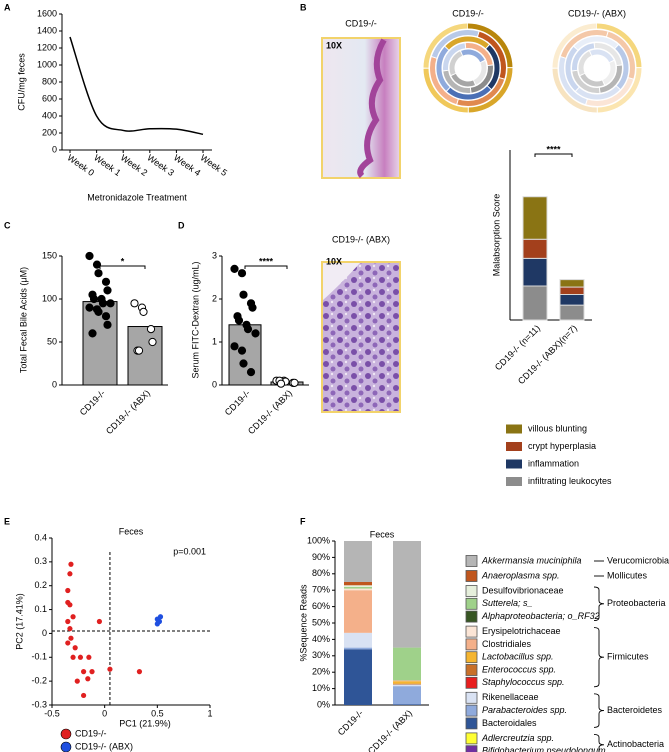 The image size is (669, 752). Describe the element at coordinates (49, 81) in the screenshot. I see `y-tick-label: 800` at that location.